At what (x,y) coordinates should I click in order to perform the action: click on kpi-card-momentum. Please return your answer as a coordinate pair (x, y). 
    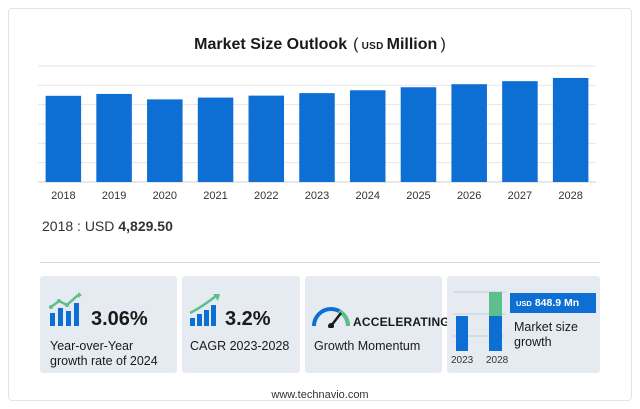
    Looking at the image, I should click on (373, 324).